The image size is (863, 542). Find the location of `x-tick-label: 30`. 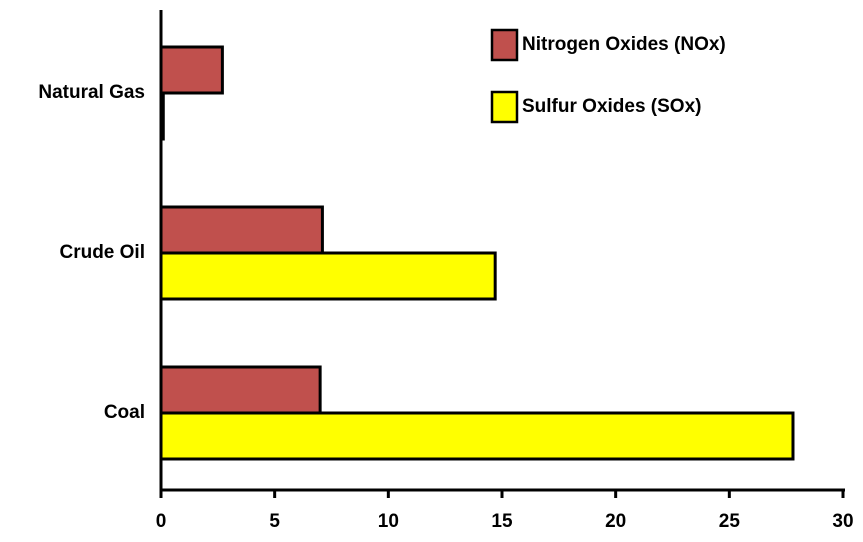

x-tick-label: 30 is located at coordinates (842, 521).